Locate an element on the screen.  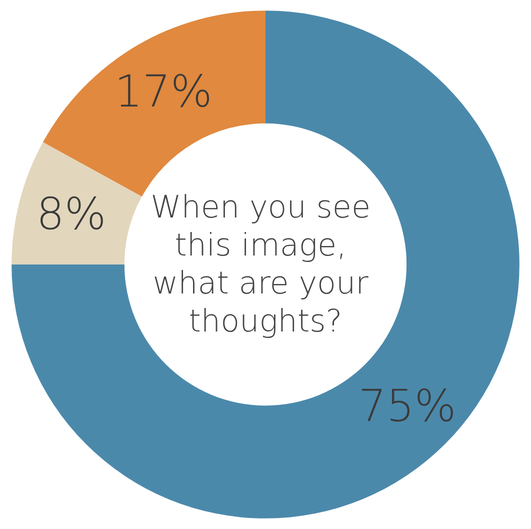
data-label: 75% is located at coordinates (407, 406).